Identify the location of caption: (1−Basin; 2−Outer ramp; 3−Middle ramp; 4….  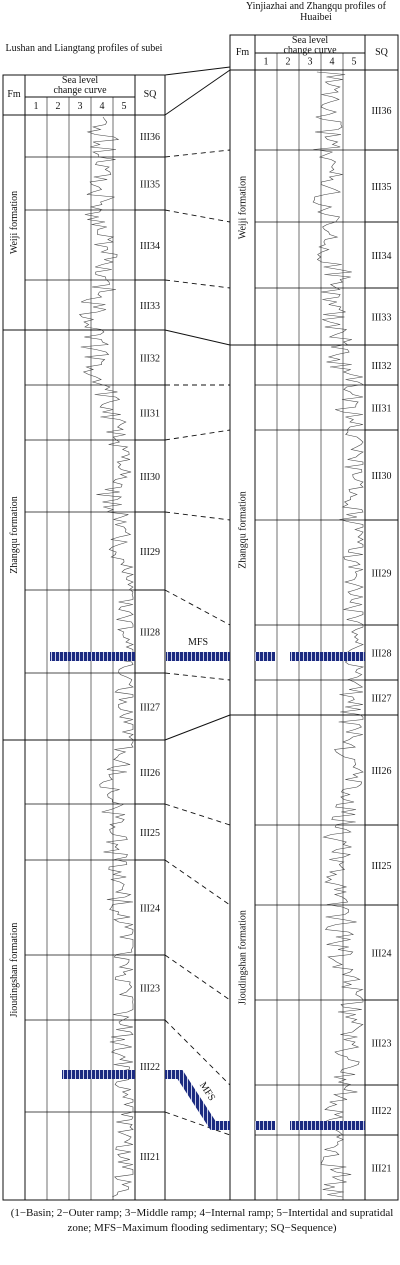
(202, 1220).